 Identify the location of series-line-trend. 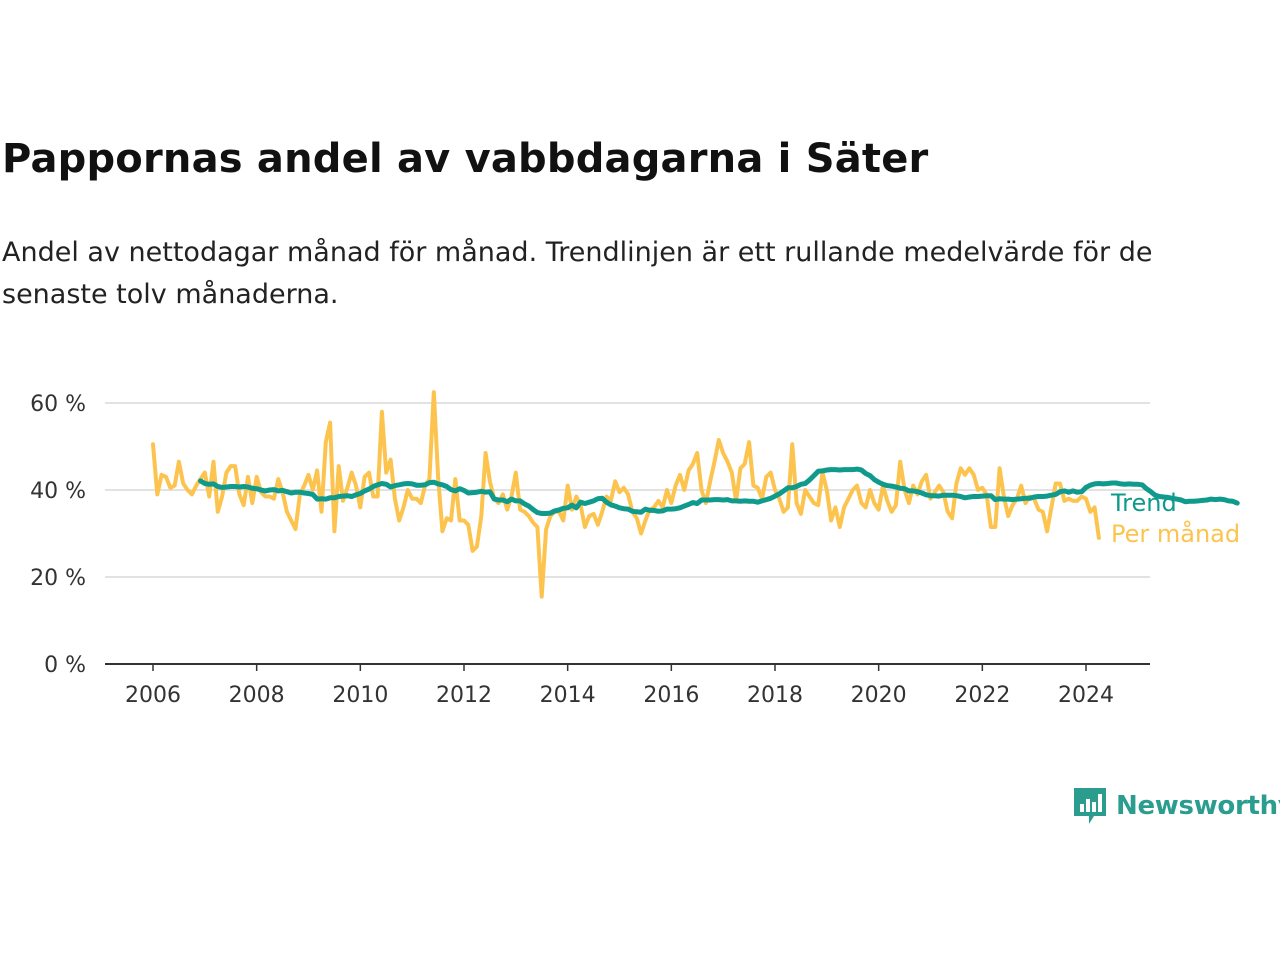
(719, 491).